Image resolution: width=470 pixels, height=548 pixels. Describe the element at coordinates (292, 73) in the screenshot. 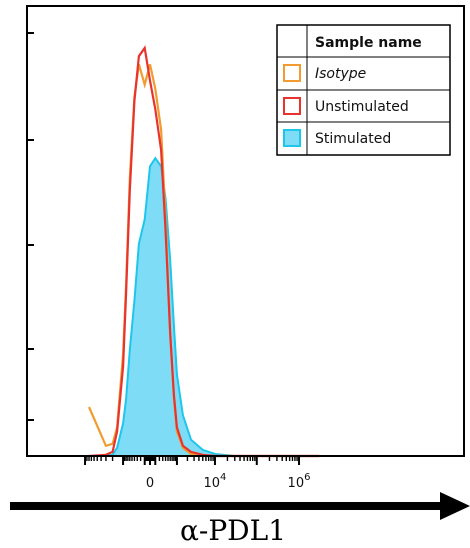

I see `legend-swatch-isotype` at that location.